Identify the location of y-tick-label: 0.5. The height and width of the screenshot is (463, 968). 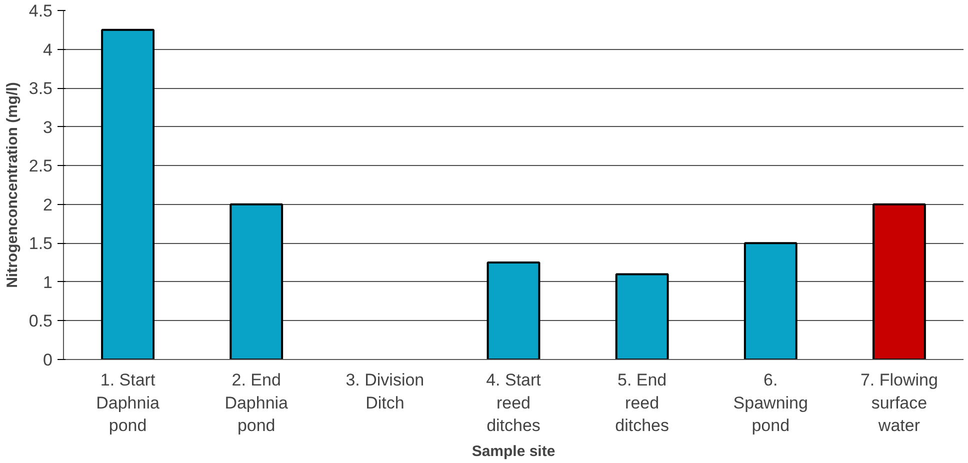
(40, 321).